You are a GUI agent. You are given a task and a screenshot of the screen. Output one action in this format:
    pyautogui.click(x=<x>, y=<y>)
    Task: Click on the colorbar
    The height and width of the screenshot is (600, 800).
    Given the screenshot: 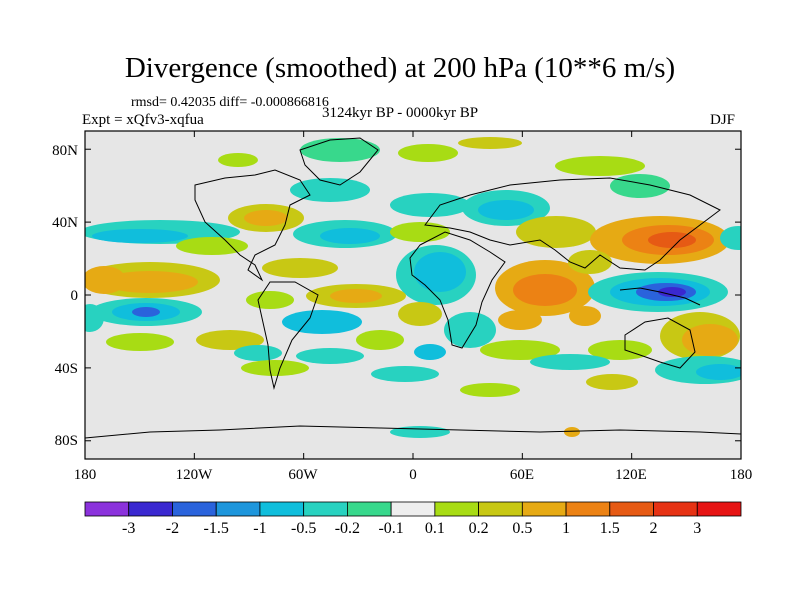 What is the action you would take?
    pyautogui.click(x=413, y=509)
    